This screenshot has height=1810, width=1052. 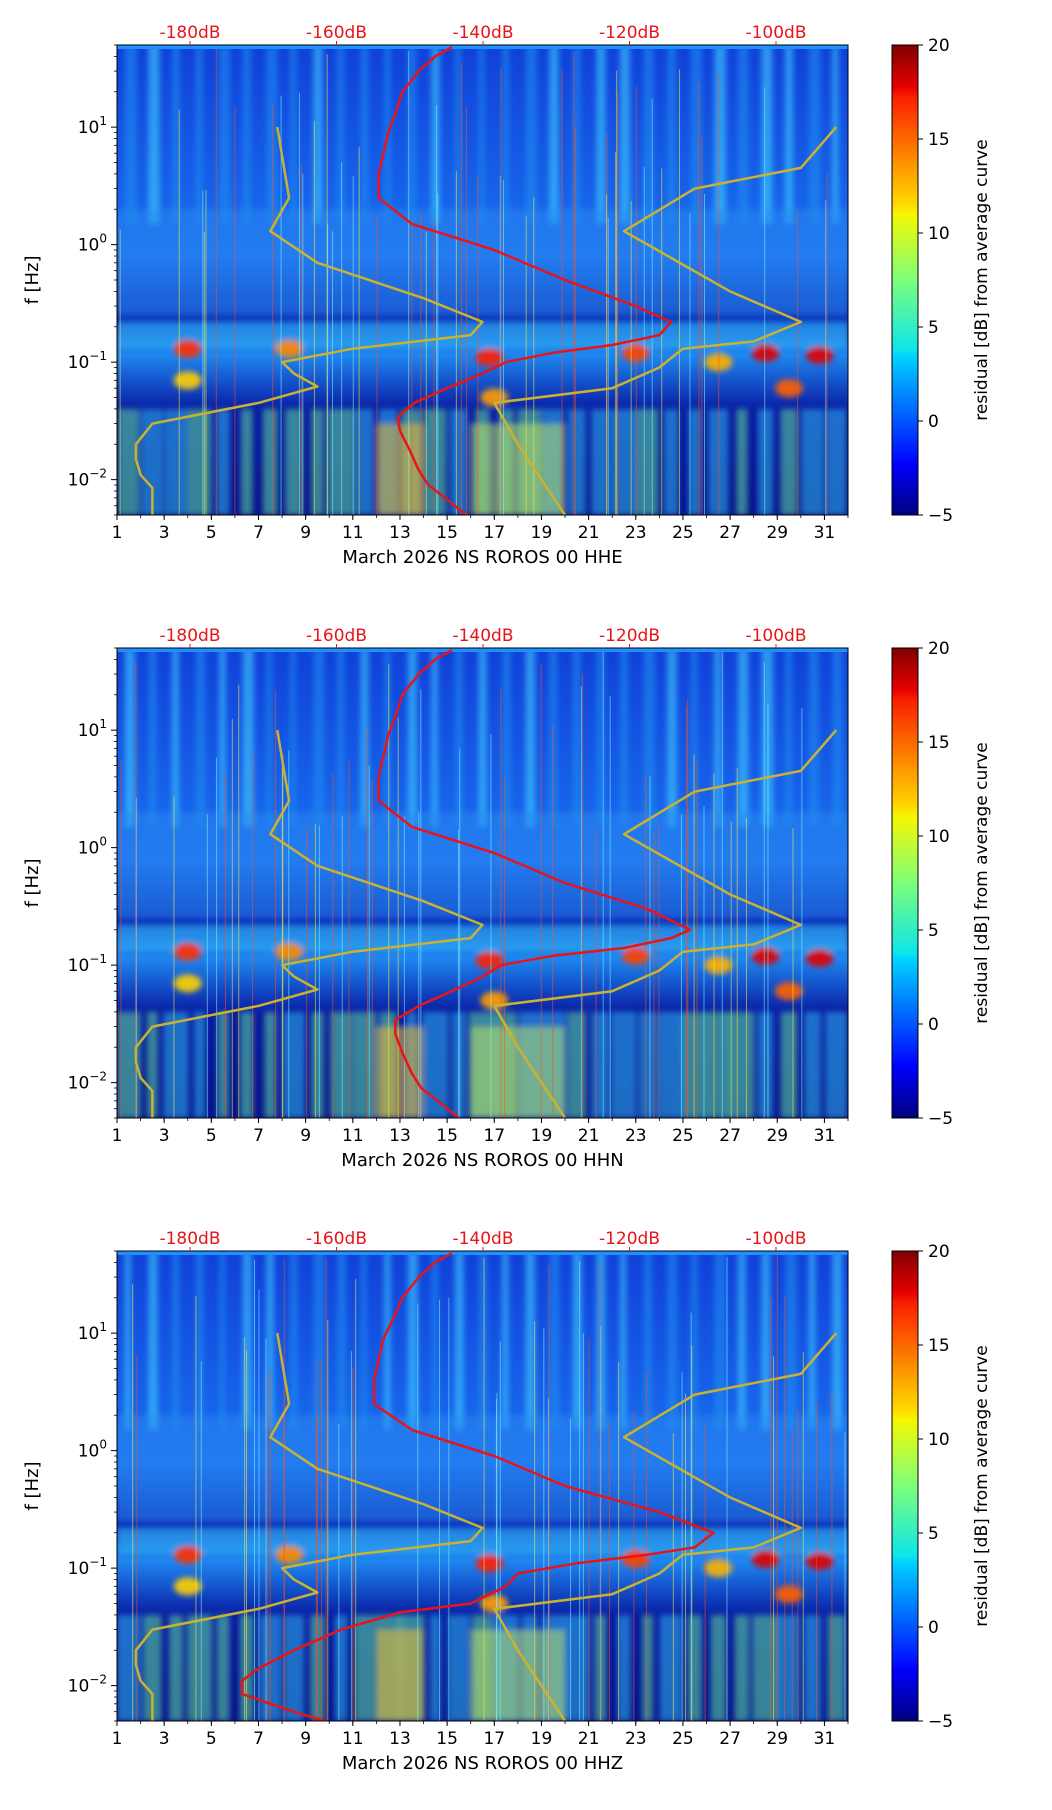 I want to click on x-axis-label: March 2026 NS ROROS 00 HHE, so click(x=482, y=557).